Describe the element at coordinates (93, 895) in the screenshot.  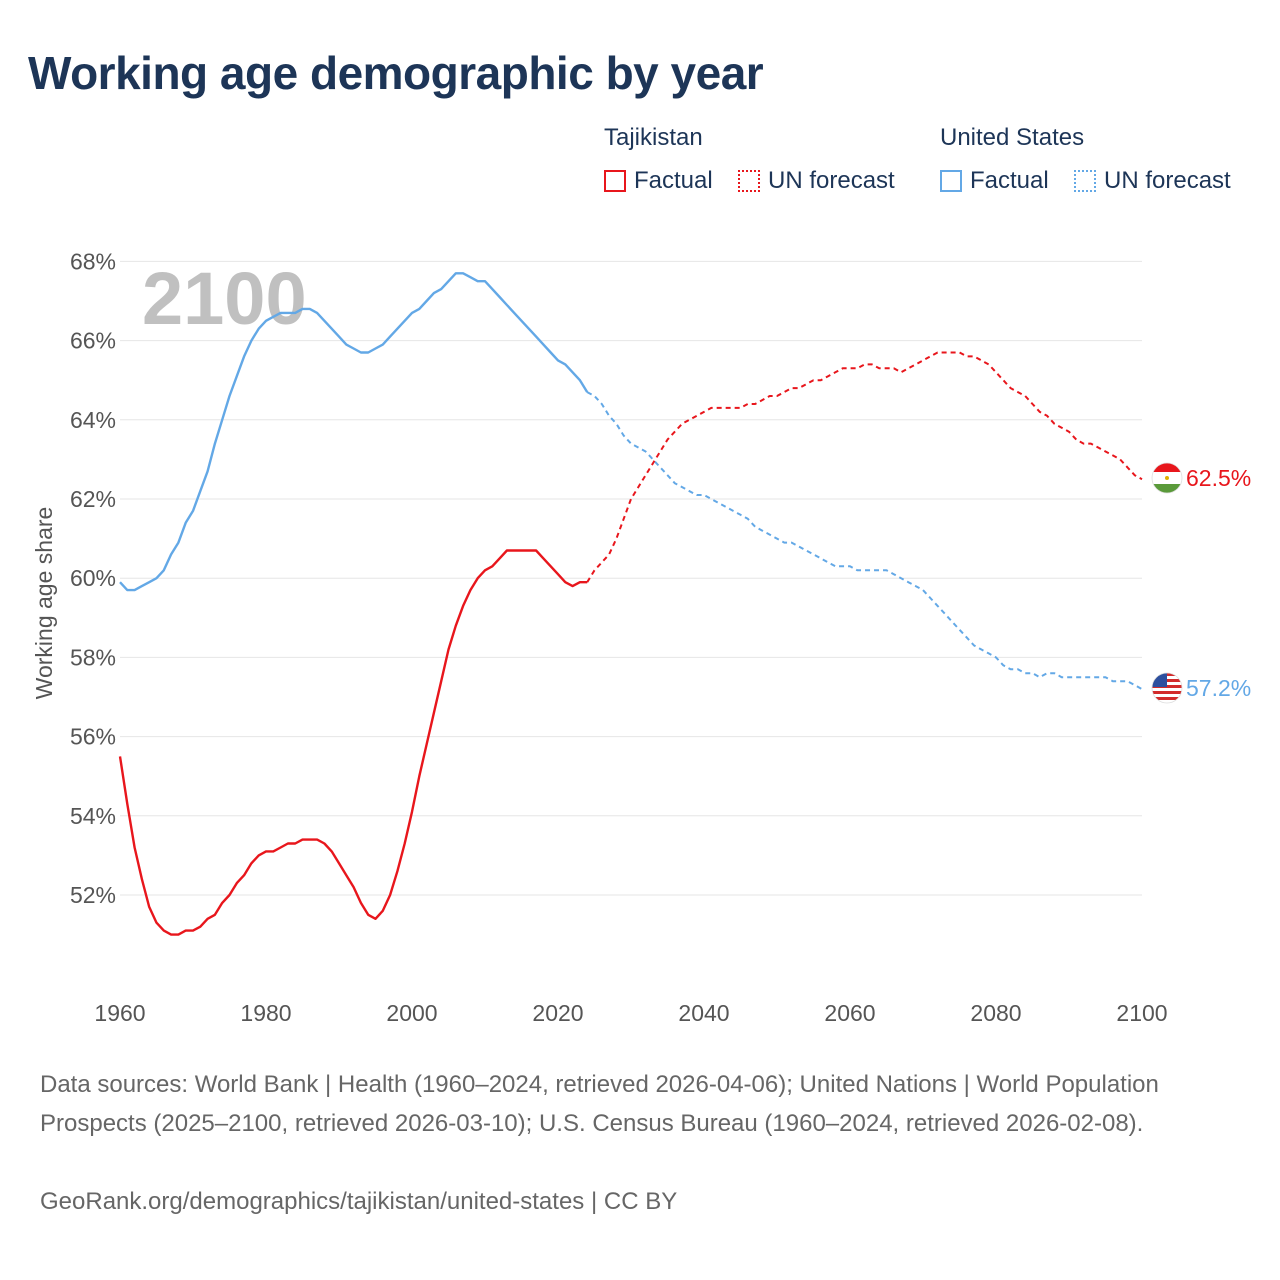
I see `y-tick-label: 52%` at that location.